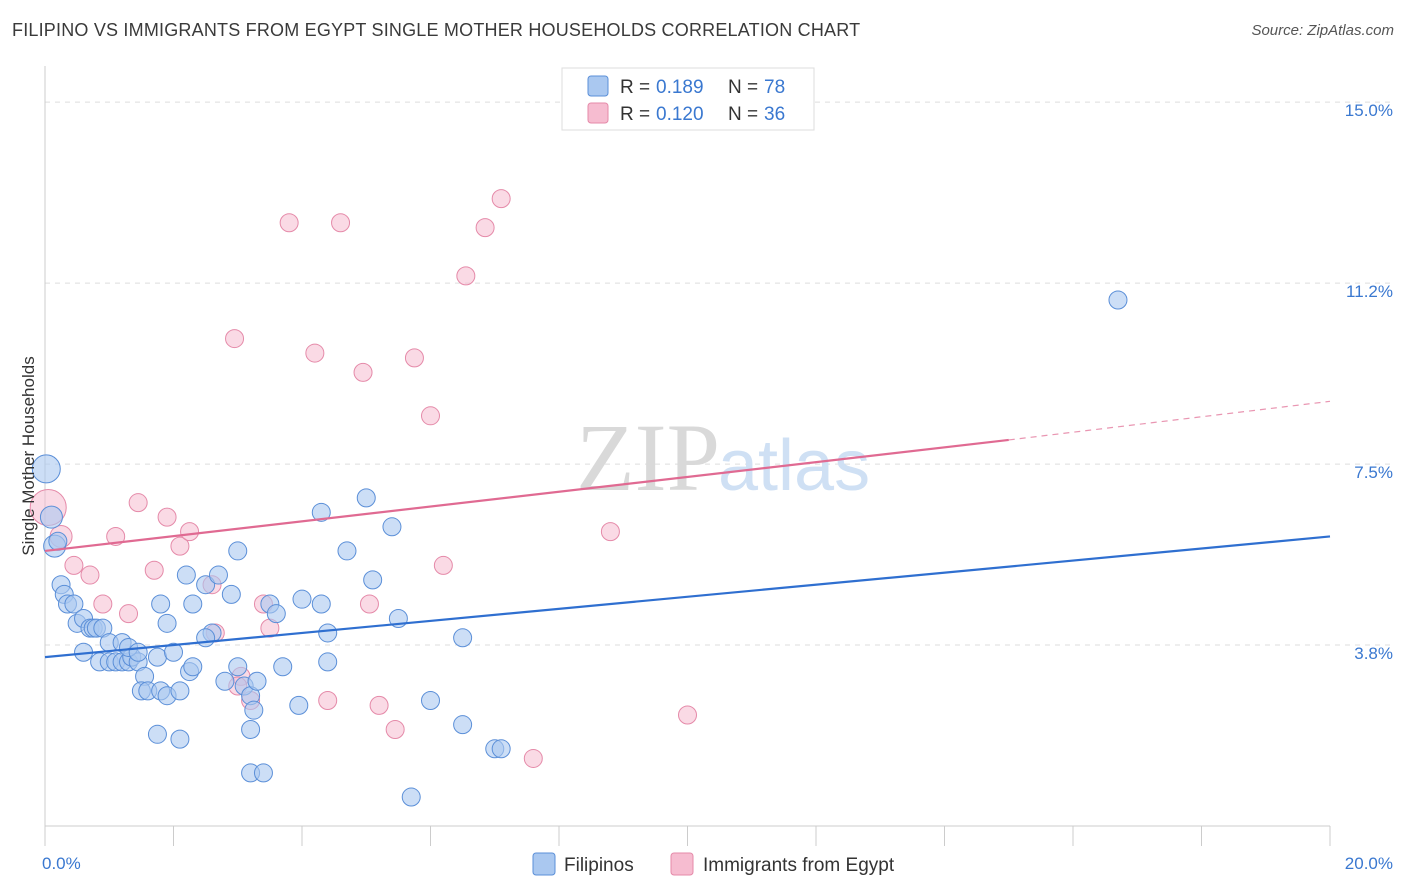  What do you see at coordinates (635, 114) in the screenshot?
I see `legend-r-label-2: R =` at bounding box center [635, 114].